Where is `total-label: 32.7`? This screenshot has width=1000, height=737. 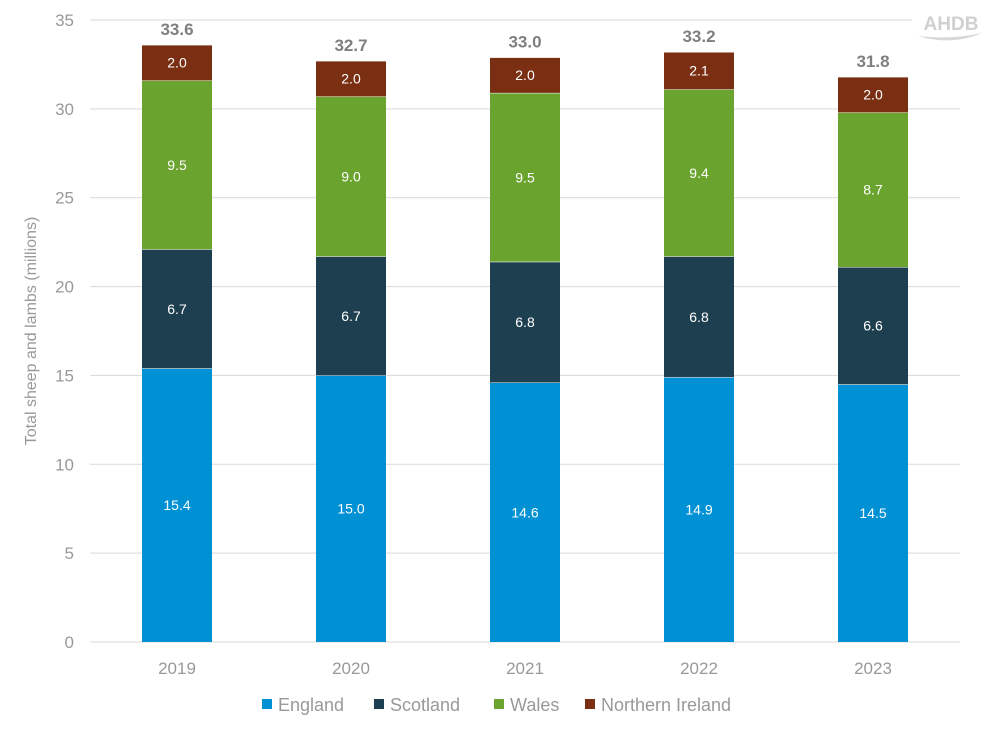 total-label: 32.7 is located at coordinates (350, 45).